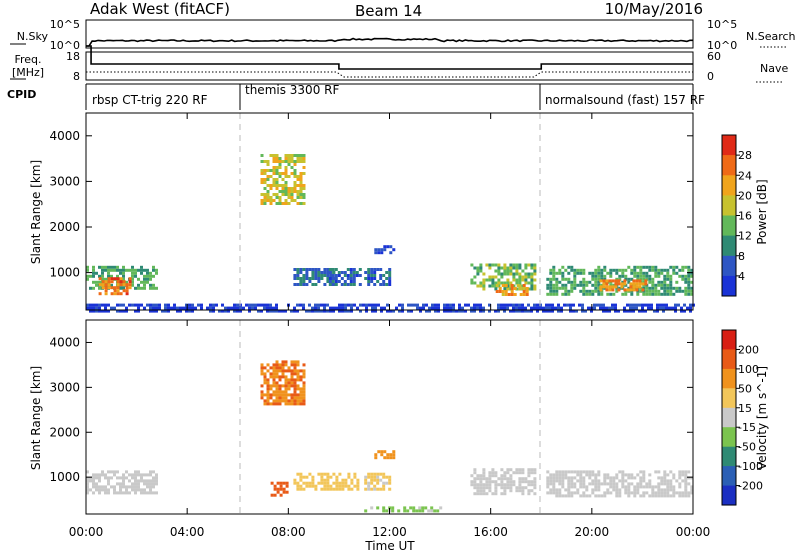  I want to click on colorbar-tick-label: 50, so click(745, 388).